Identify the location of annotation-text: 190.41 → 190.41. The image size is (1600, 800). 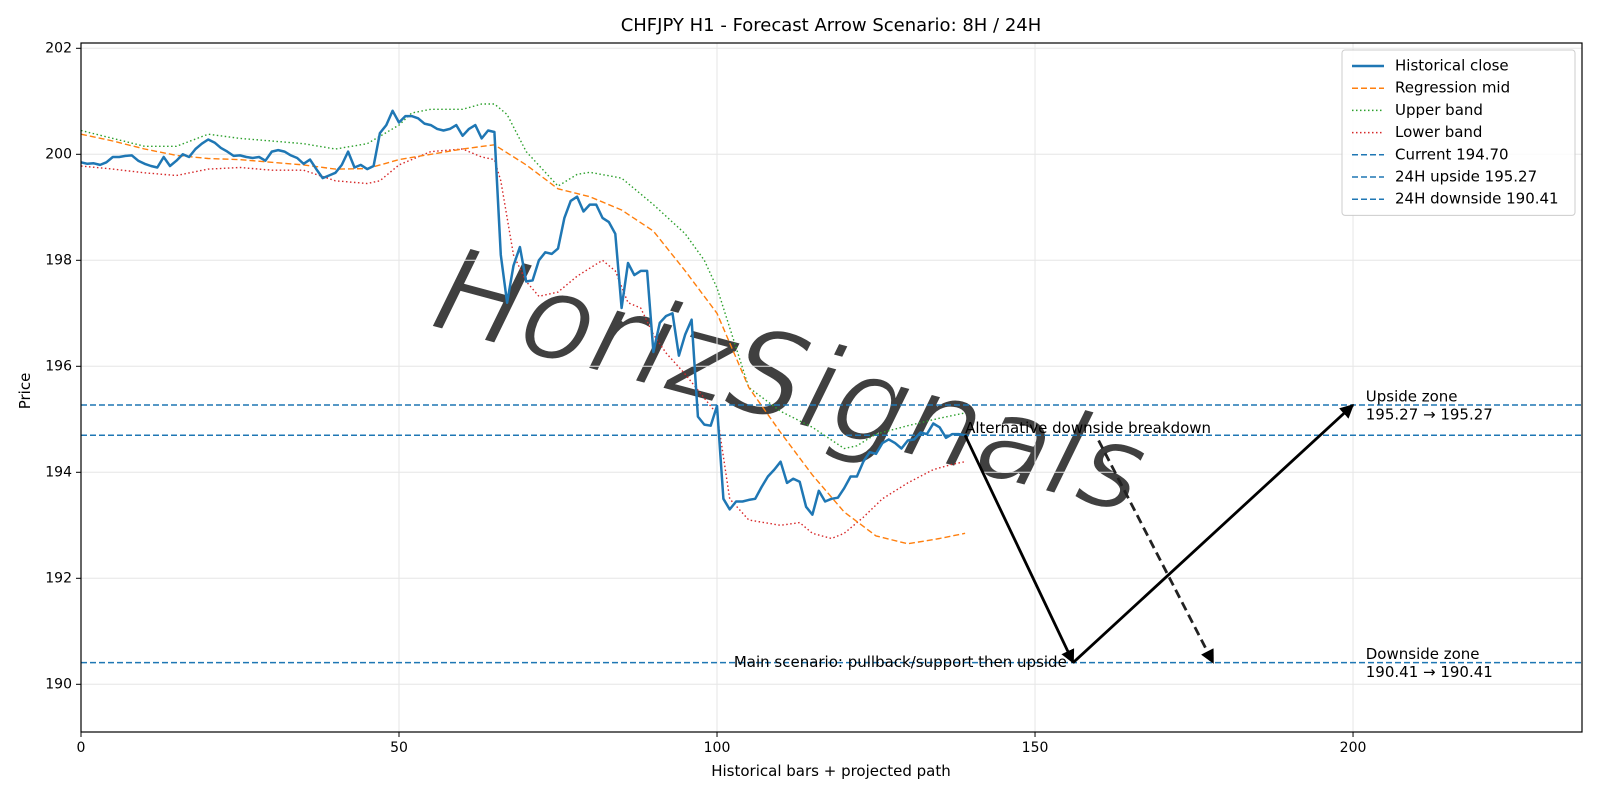
(1429, 672).